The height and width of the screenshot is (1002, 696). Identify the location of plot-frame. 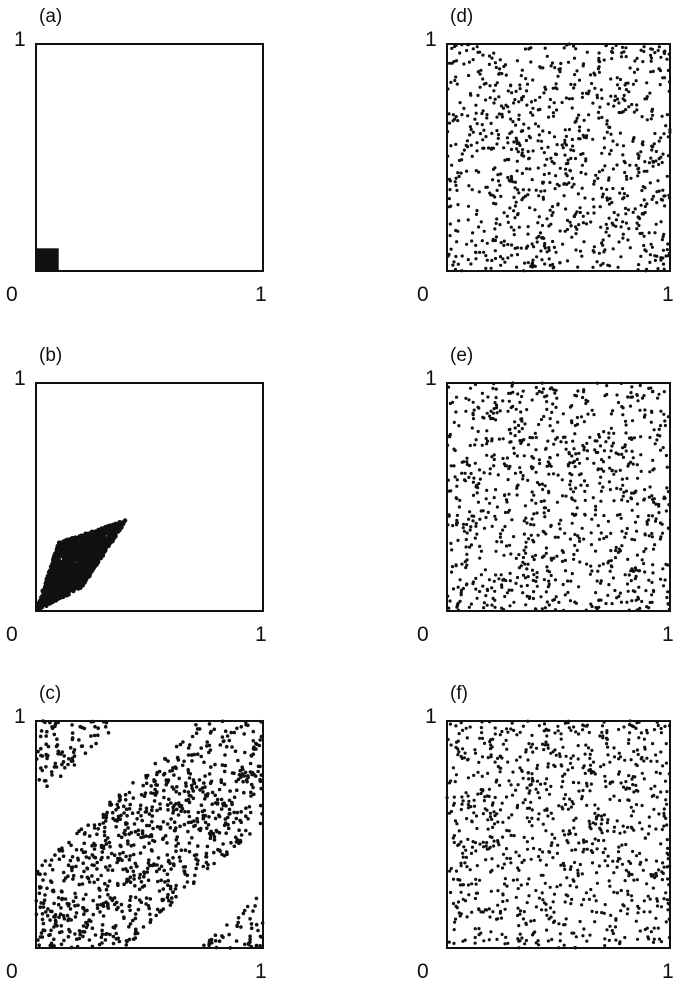
(558, 157).